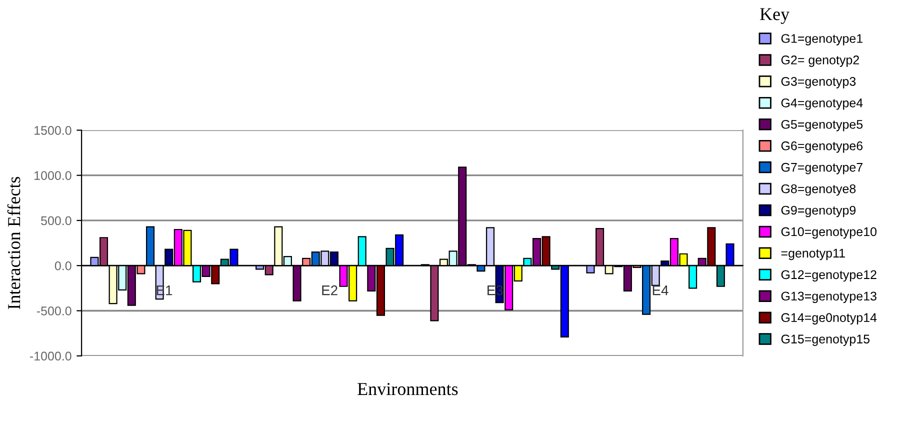  Describe the element at coordinates (818, 190) in the screenshot. I see `legend-label: G8=genotye8` at that location.